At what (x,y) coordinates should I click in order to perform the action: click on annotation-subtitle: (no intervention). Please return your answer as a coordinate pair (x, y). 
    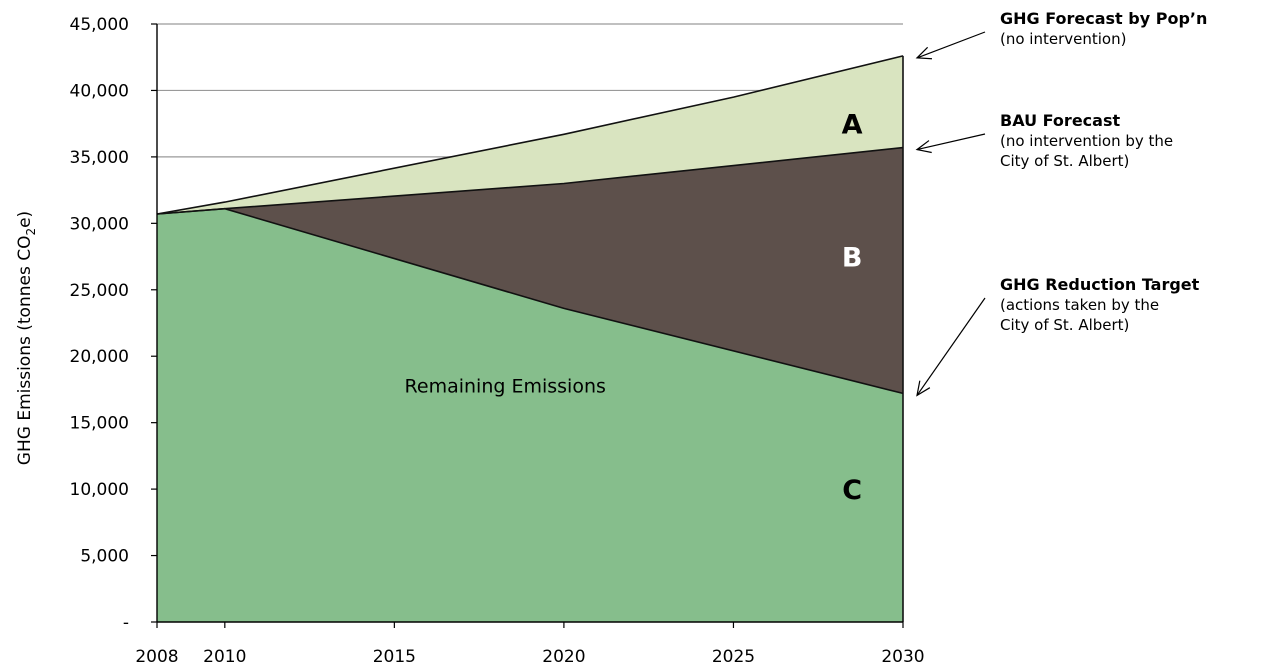
    Looking at the image, I should click on (1063, 39).